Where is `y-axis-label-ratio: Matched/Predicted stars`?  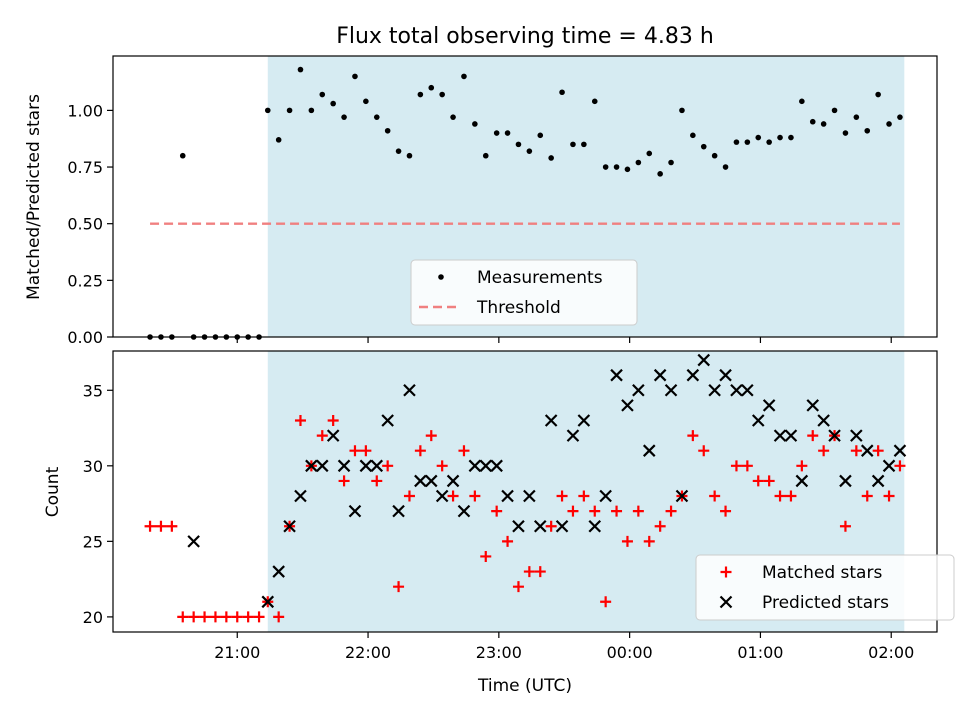 y-axis-label-ratio: Matched/Predicted stars is located at coordinates (34, 197).